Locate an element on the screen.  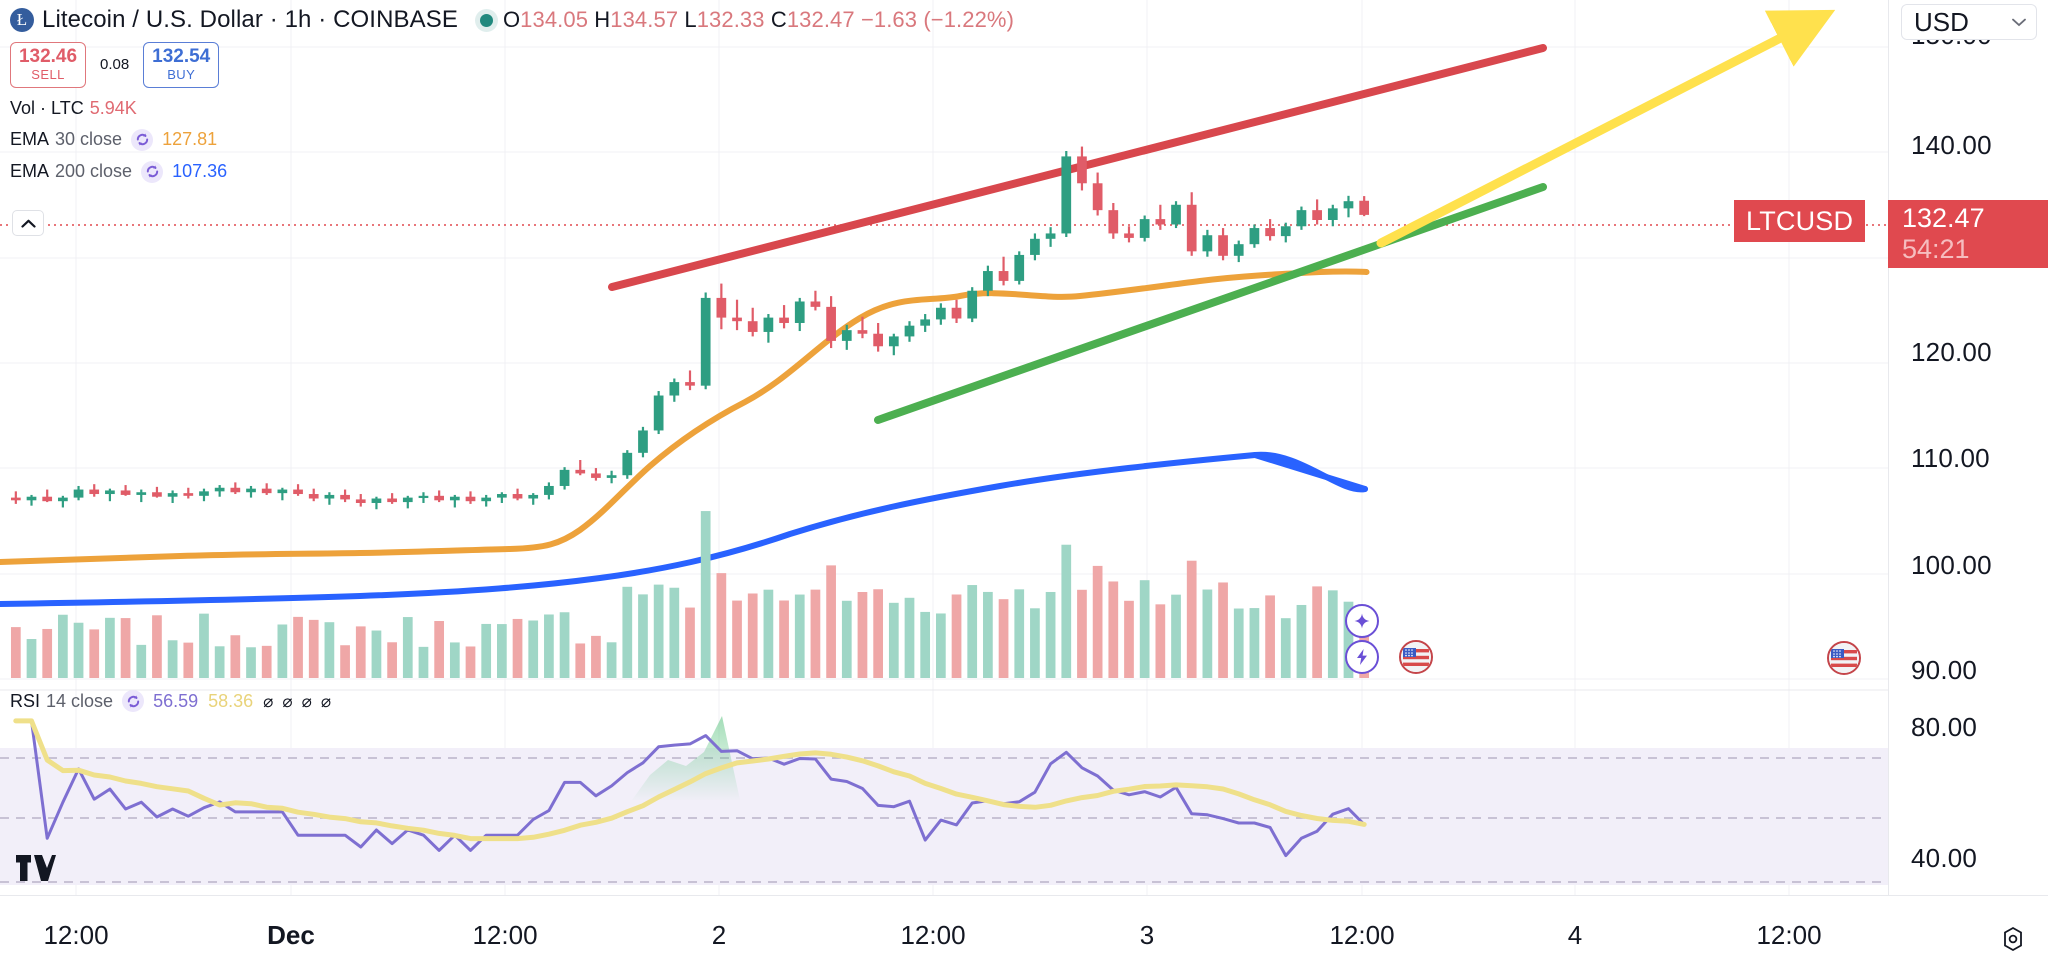
time-axis-tick: 3 is located at coordinates (1147, 935).